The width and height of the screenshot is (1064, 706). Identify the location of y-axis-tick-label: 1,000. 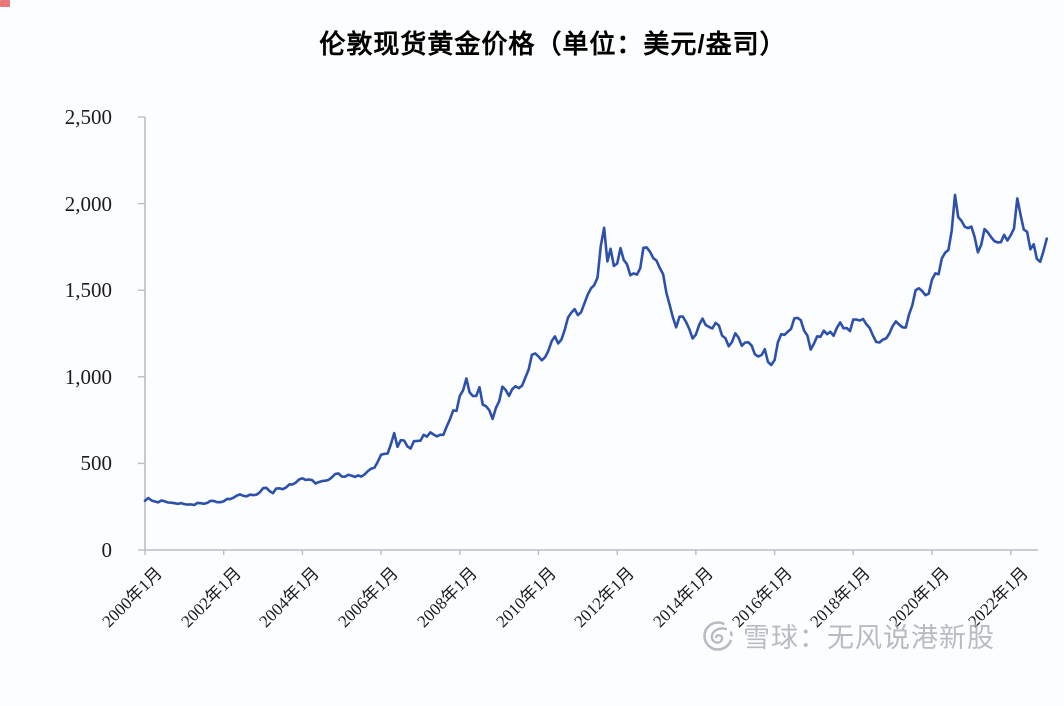
(88, 376).